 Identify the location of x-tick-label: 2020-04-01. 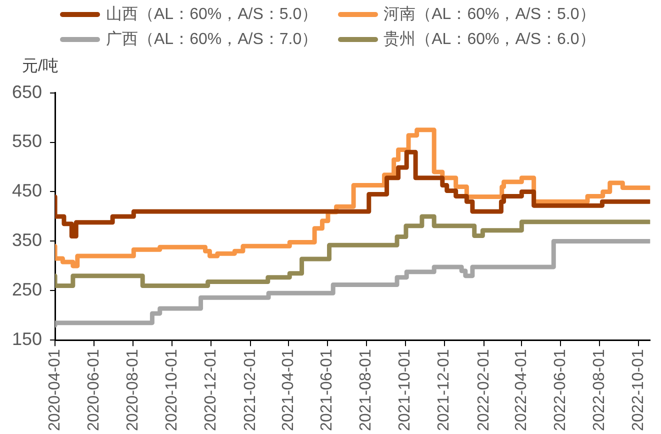
(55, 390).